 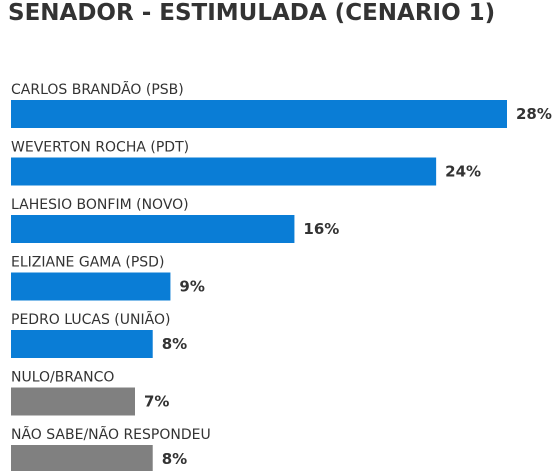 I want to click on category-label: LAHESIO BONFIM (NOVO), so click(x=100, y=205).